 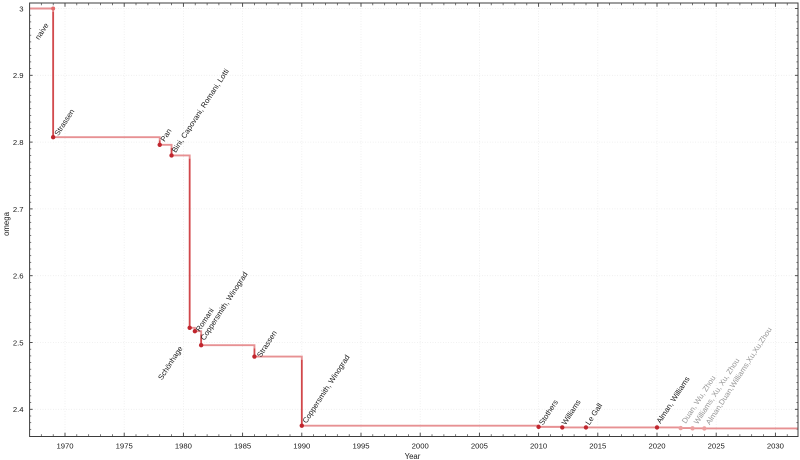 I want to click on svg-text: 1975, so click(x=124, y=446).